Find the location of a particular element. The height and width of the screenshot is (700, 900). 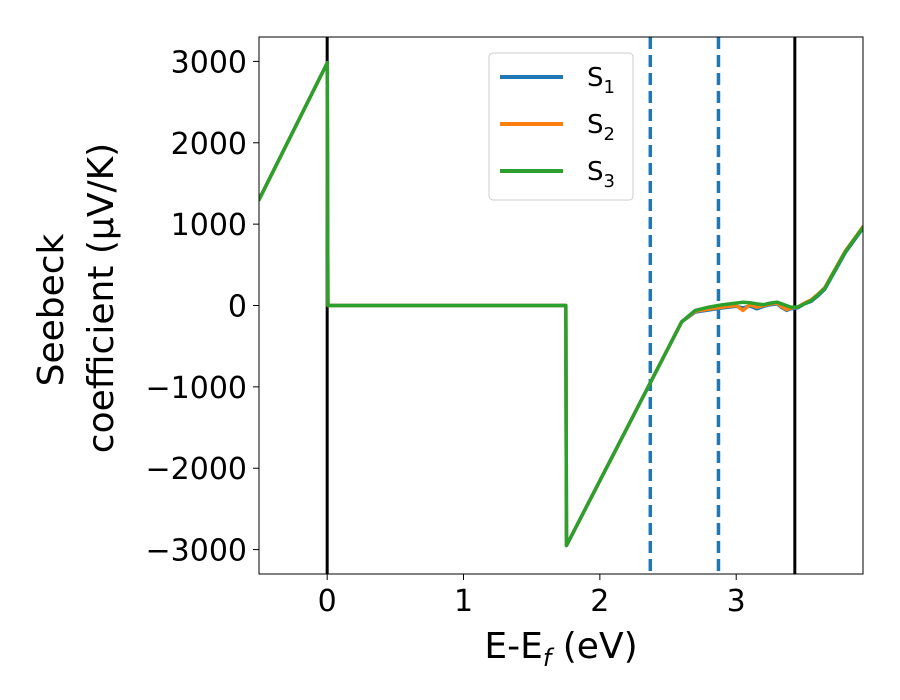

legend-label-s3-base: S is located at coordinates (595, 172).